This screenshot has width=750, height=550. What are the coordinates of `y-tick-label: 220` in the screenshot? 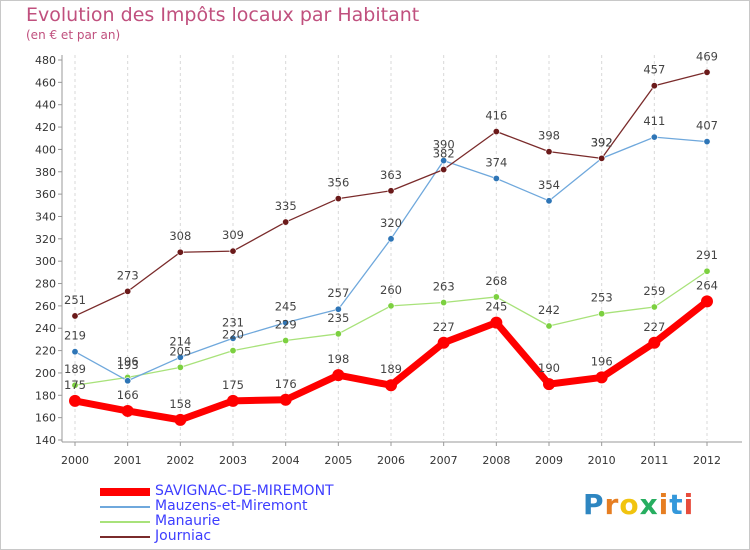 It's located at (45, 351).